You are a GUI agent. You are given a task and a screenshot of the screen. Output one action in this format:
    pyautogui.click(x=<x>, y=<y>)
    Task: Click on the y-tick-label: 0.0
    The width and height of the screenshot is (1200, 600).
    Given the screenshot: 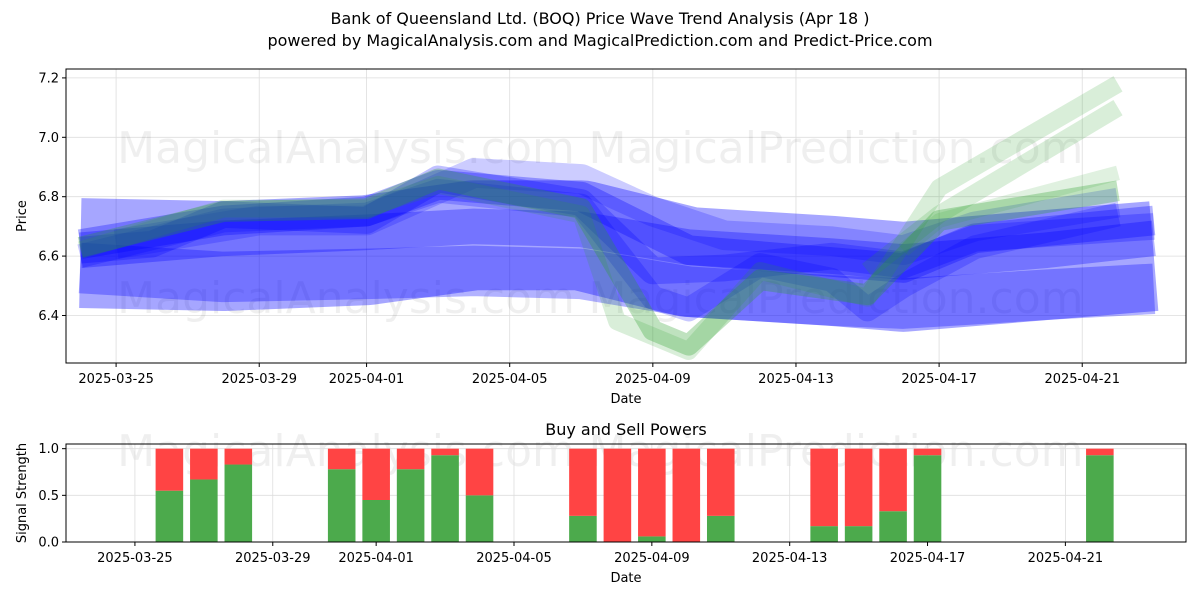 What is the action you would take?
    pyautogui.click(x=48, y=543)
    